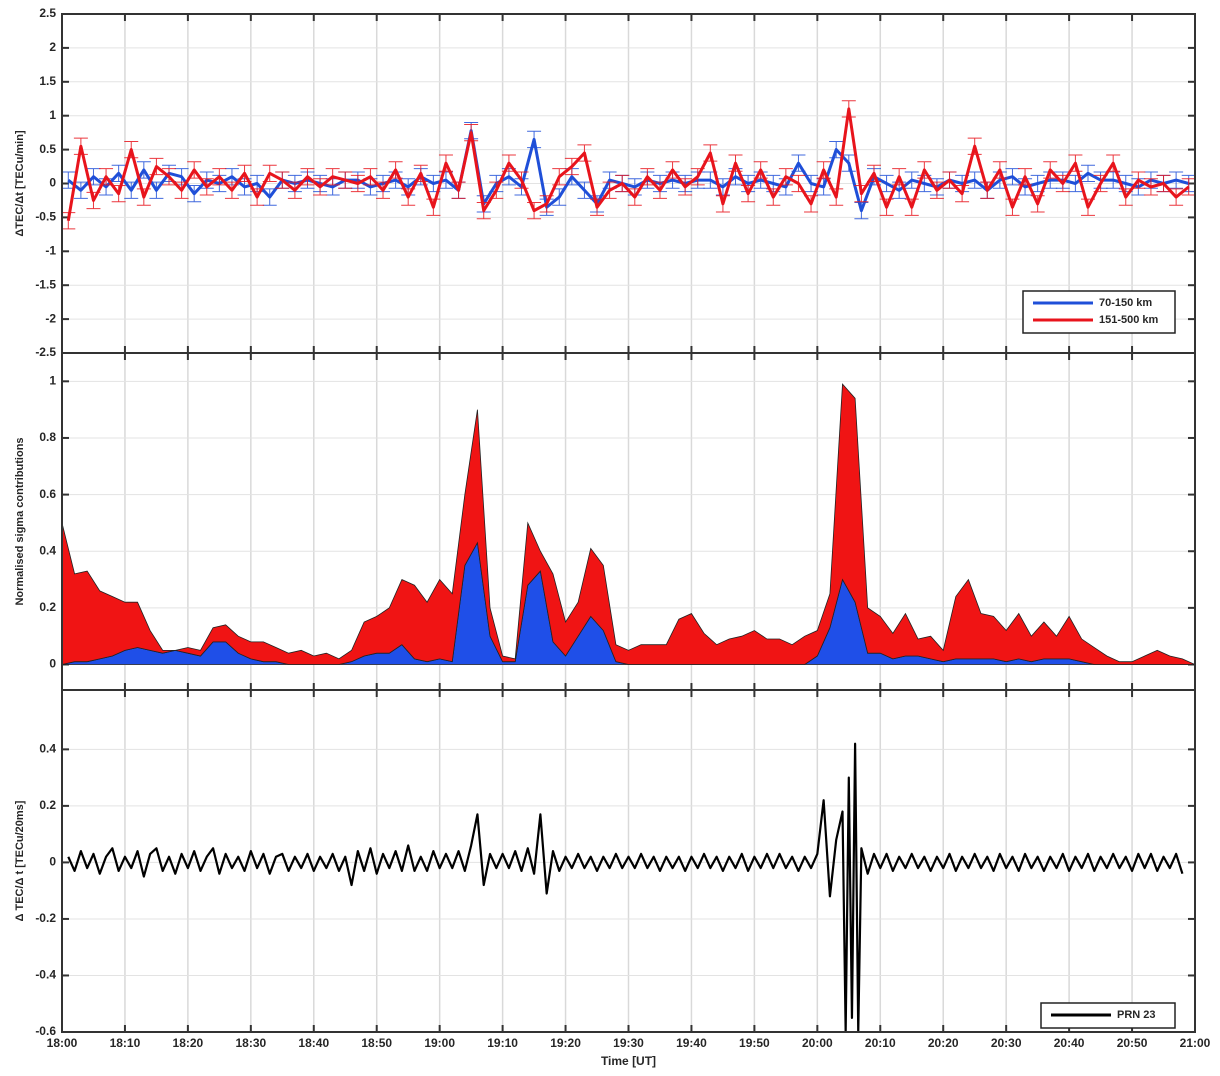  Describe the element at coordinates (439, 1043) in the screenshot. I see `x-tick-label: 19:00` at that location.